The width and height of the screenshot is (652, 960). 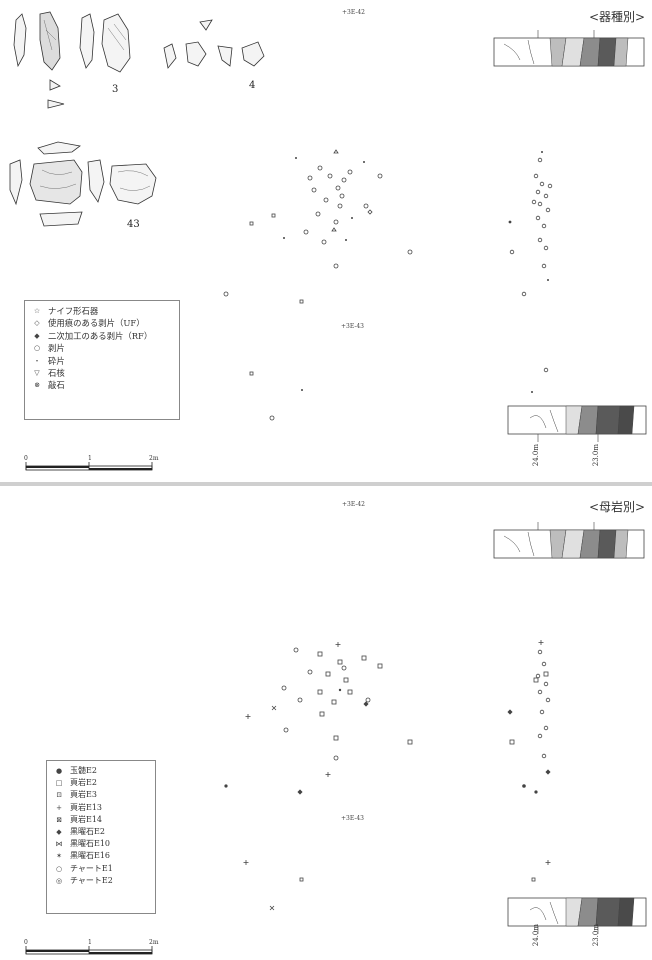 What do you see at coordinates (56, 360) in the screenshot?
I see `legend-label: 砕片` at bounding box center [56, 360].